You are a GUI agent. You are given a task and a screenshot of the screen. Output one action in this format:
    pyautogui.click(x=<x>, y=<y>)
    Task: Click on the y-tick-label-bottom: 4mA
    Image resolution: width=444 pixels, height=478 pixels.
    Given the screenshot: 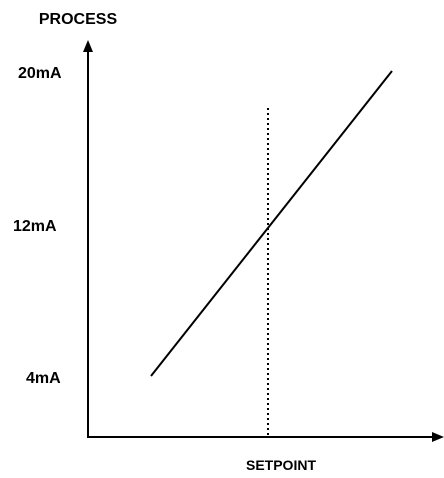 What is the action you would take?
    pyautogui.click(x=43, y=378)
    